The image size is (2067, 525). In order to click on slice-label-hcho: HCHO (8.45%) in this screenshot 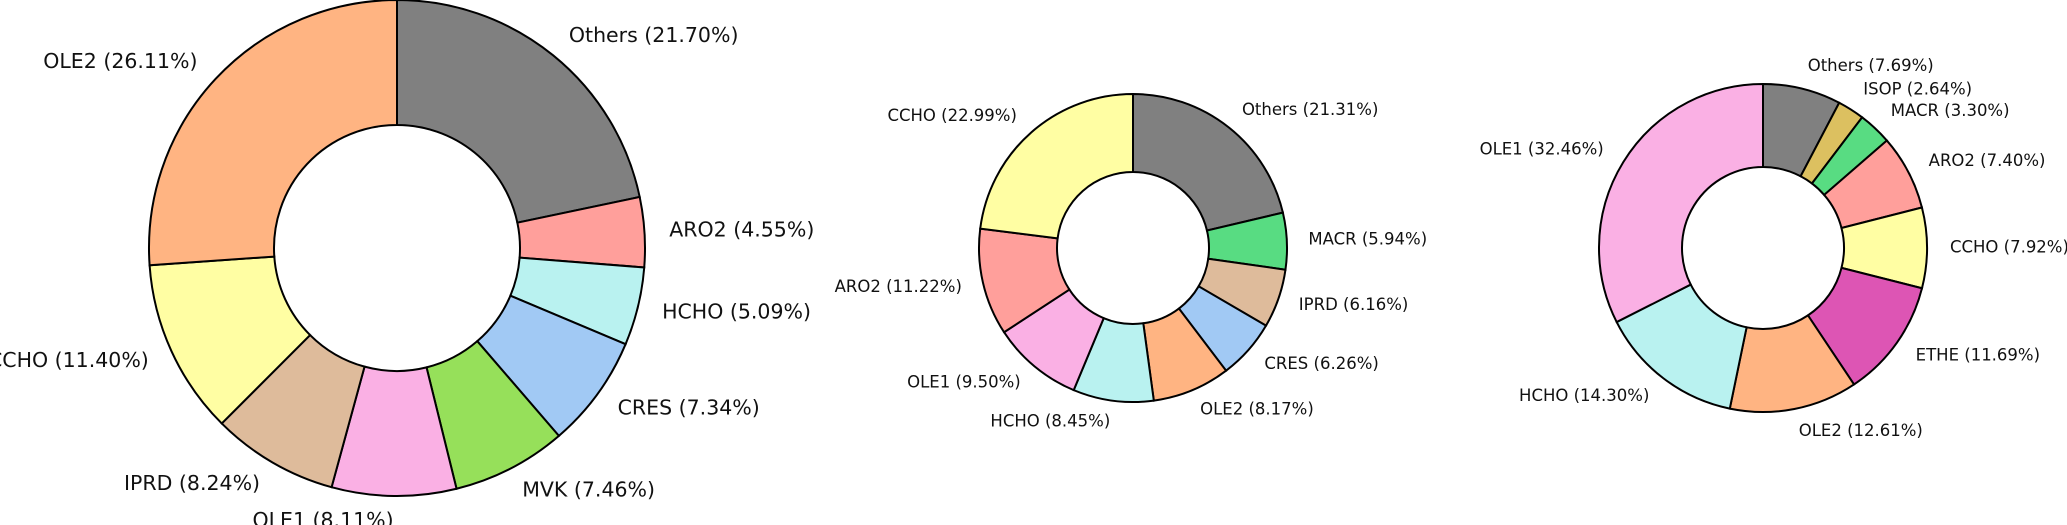, I will do `click(1050, 421)`.